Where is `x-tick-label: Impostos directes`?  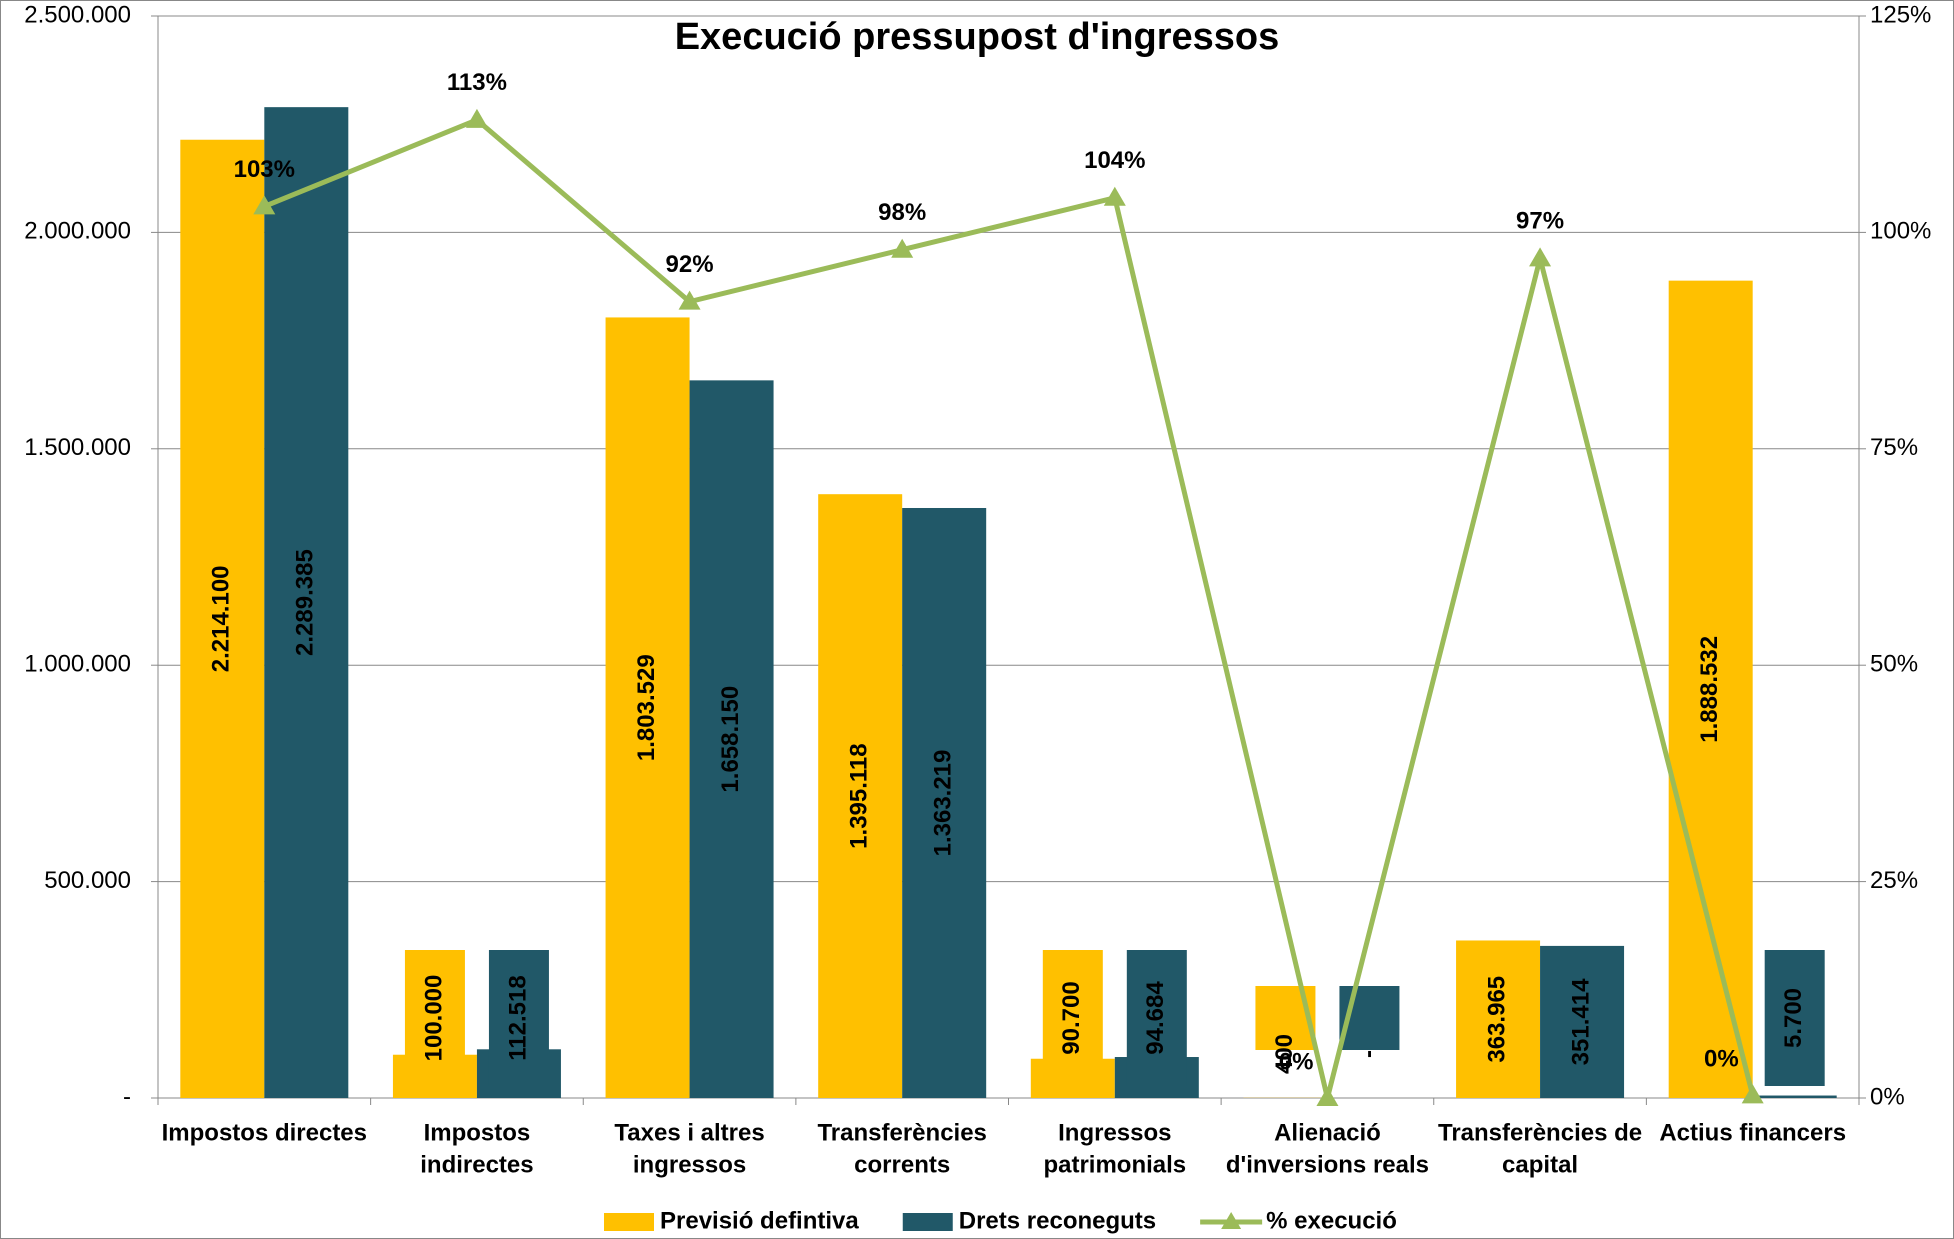 x-tick-label: Impostos directes is located at coordinates (264, 1132).